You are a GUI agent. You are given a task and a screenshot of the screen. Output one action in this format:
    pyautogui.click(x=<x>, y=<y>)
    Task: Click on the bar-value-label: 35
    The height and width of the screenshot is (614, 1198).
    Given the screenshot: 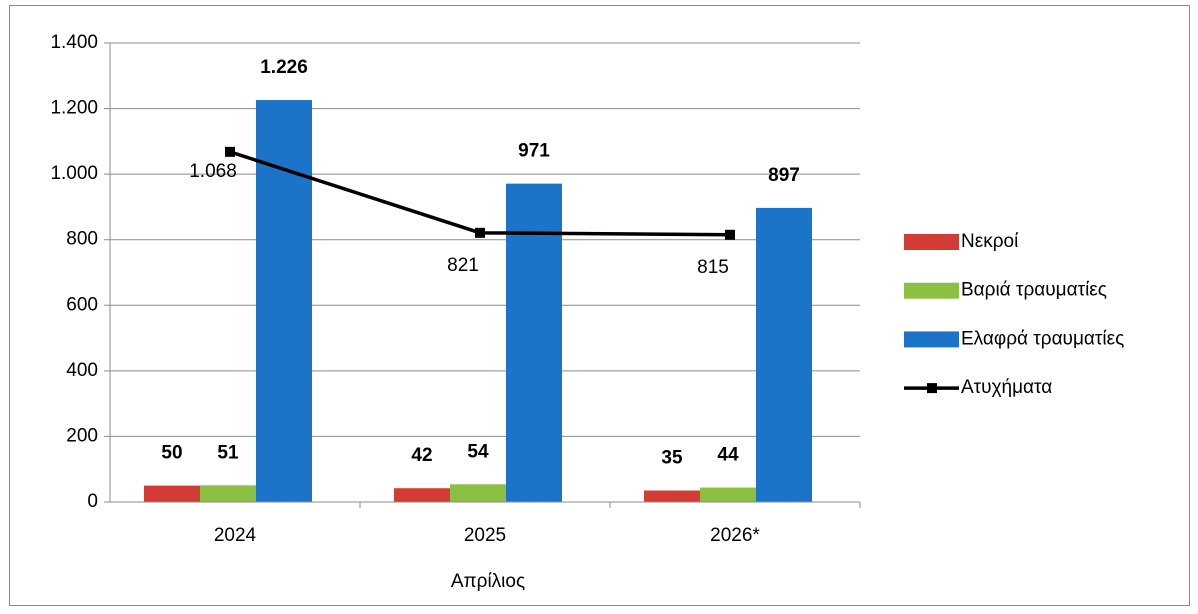 What is the action you would take?
    pyautogui.click(x=672, y=458)
    